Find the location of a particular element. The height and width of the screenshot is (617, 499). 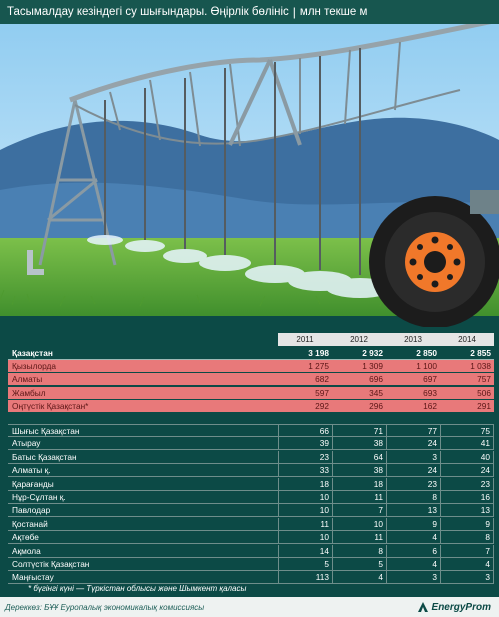

value-cell: 1 275 is located at coordinates (305, 366).